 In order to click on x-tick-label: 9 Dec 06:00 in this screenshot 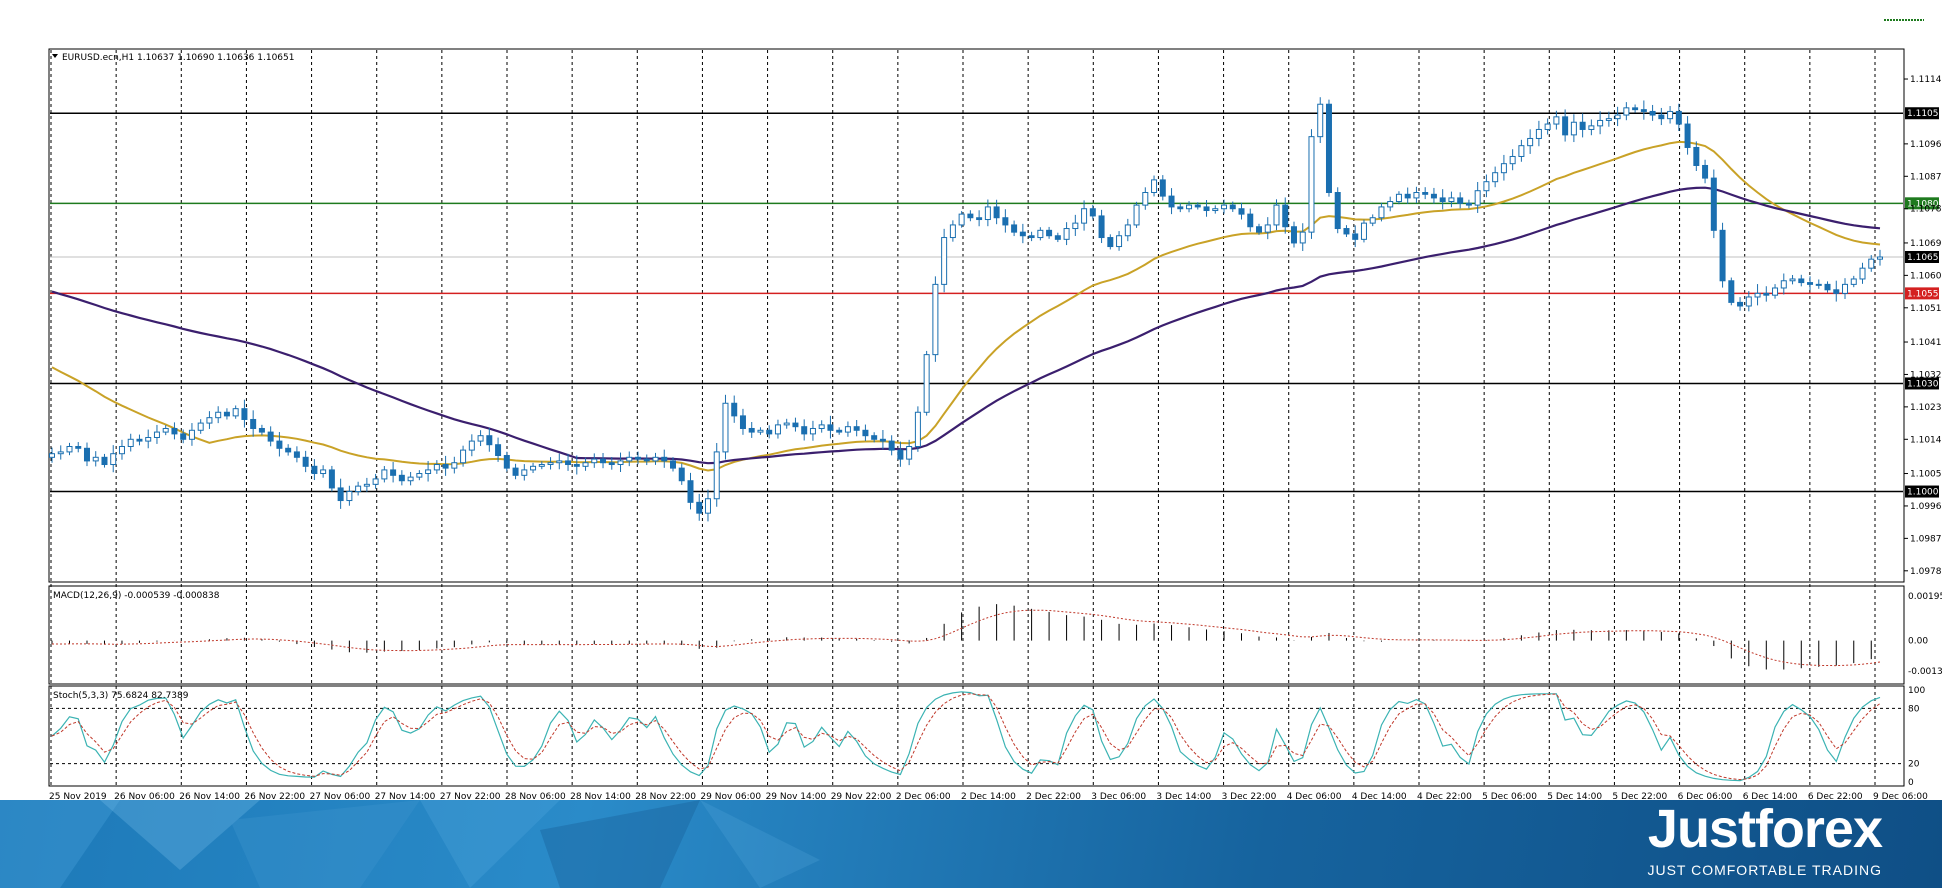, I will do `click(1900, 796)`.